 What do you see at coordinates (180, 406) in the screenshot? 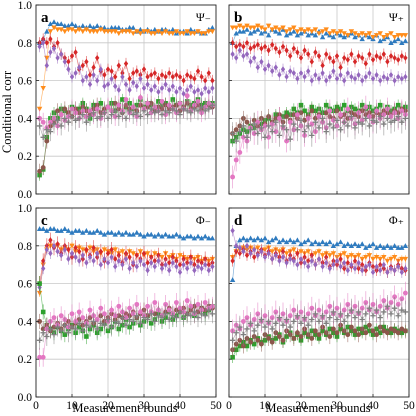
I see `x-tick-label: 40` at bounding box center [180, 406].